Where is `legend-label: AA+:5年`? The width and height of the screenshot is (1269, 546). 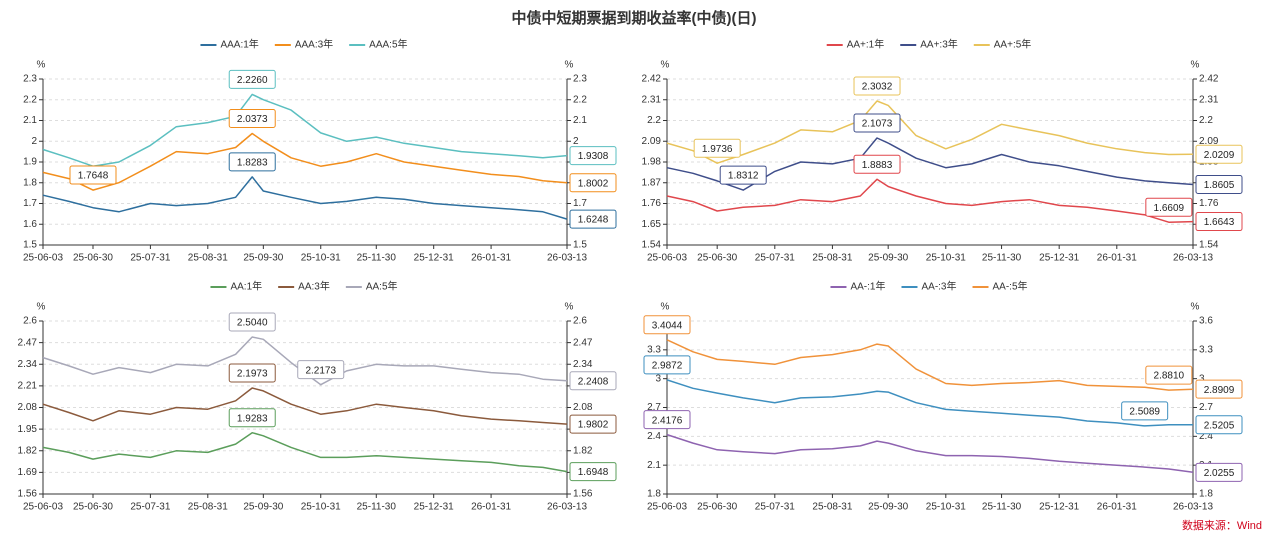
legend-label: AA+:5年 is located at coordinates (1013, 44).